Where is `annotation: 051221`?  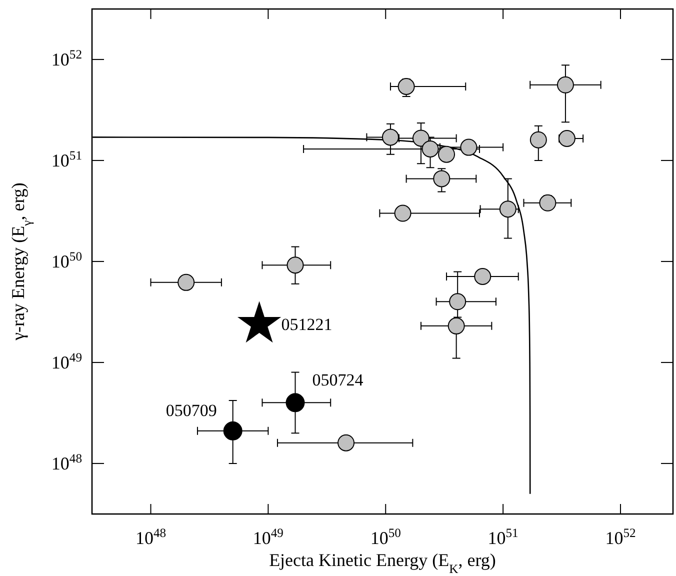 annotation: 051221 is located at coordinates (306, 324).